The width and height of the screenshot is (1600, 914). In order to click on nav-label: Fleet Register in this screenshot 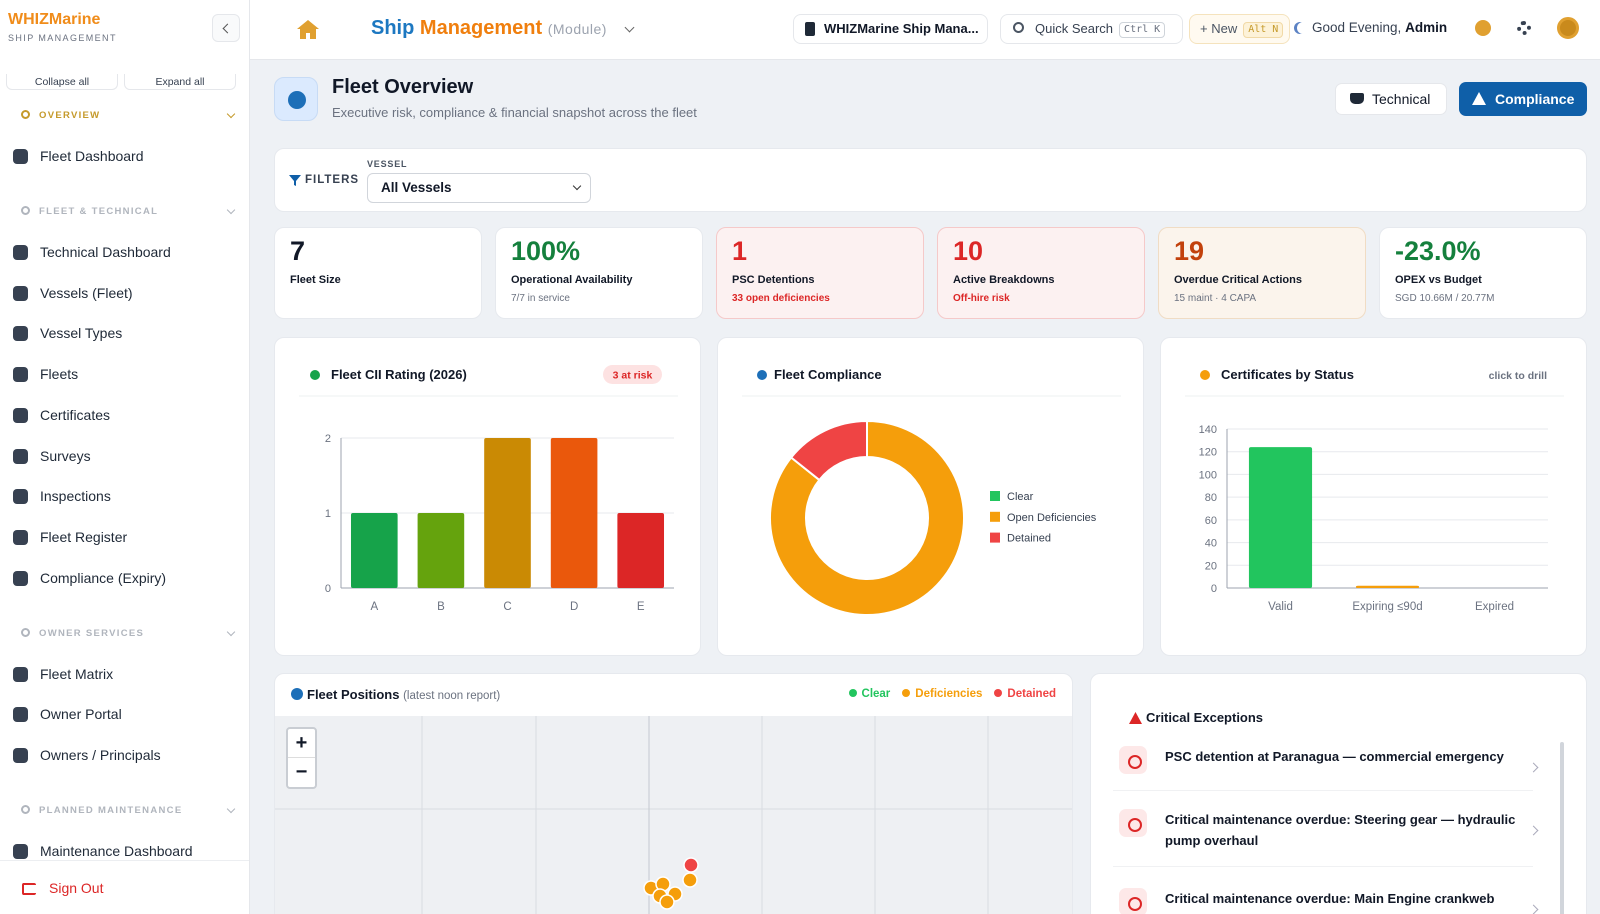, I will do `click(84, 536)`.